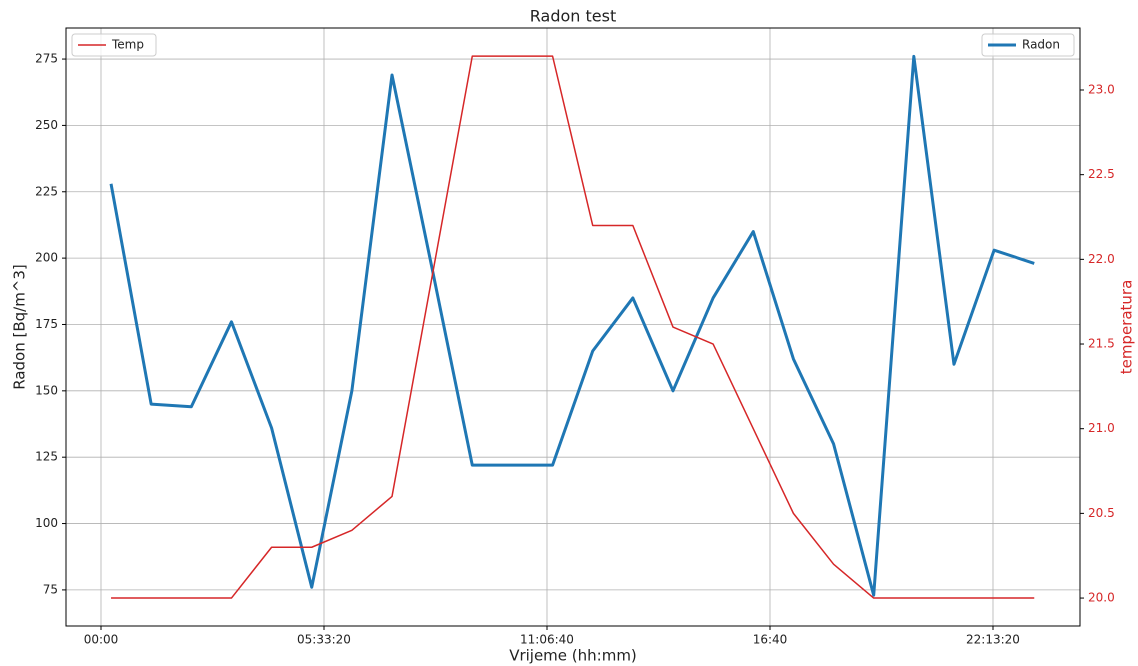 This screenshot has height=666, width=1138. I want to click on x-tick-label: 22:13:20, so click(993, 640).